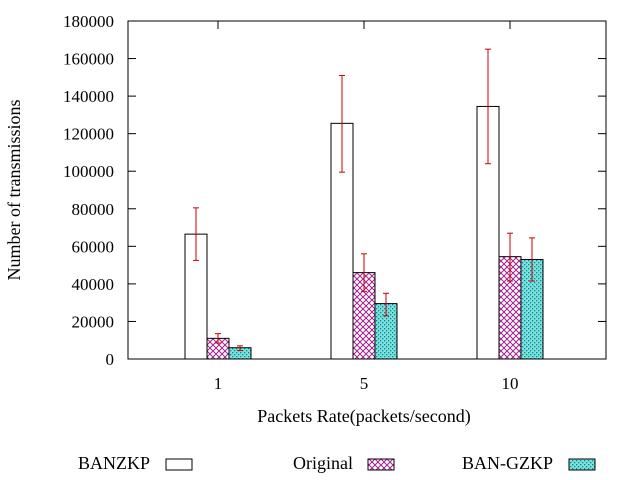 Image resolution: width=640 pixels, height=480 pixels. I want to click on y-tick-label: 100000, so click(88, 171).